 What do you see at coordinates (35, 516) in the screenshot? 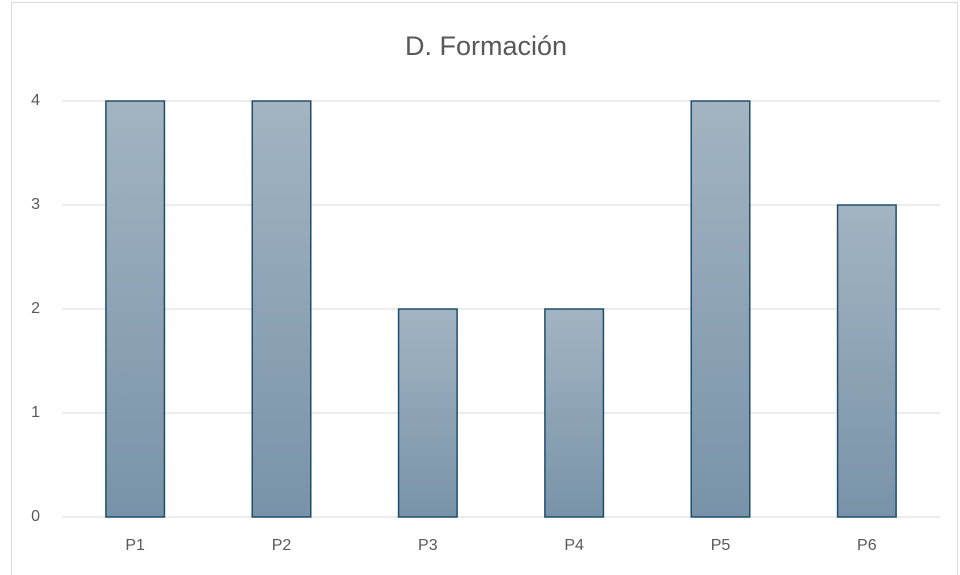
I see `y-tick-label: 0` at bounding box center [35, 516].